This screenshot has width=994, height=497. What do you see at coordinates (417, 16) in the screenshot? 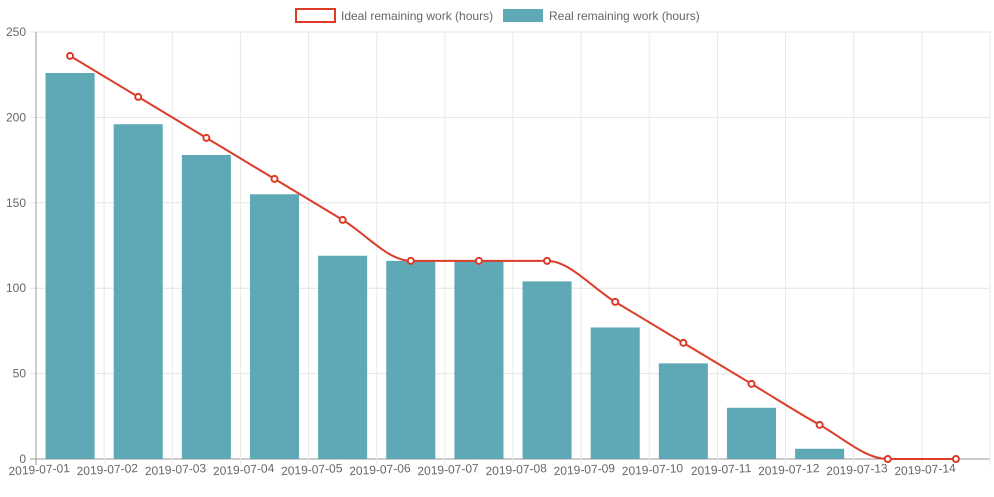
I see `legend-label-ideal: Ideal remaining work (hours)` at bounding box center [417, 16].